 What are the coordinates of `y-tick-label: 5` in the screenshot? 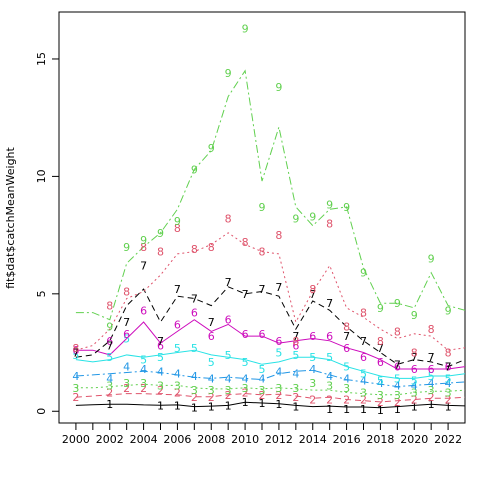 It's located at (41, 293).